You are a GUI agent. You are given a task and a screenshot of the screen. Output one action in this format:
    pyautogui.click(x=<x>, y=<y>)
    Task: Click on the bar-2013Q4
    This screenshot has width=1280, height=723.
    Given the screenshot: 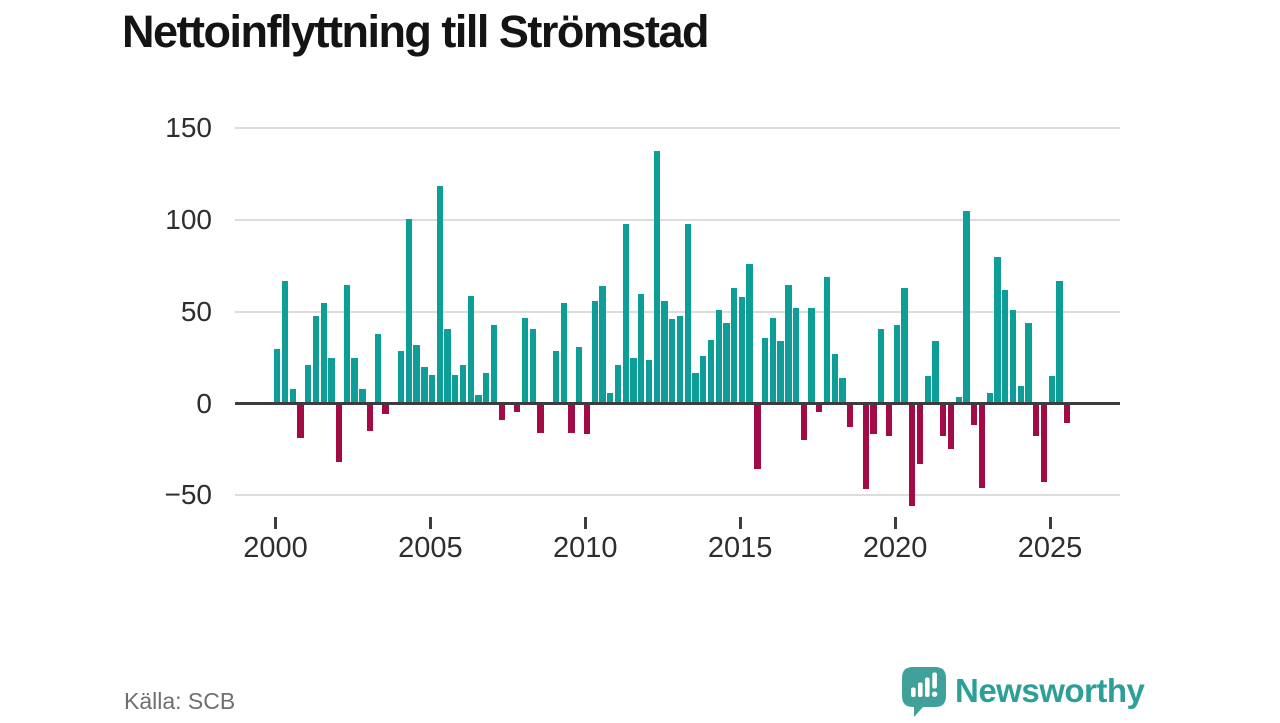 What is the action you would take?
    pyautogui.click(x=703, y=379)
    